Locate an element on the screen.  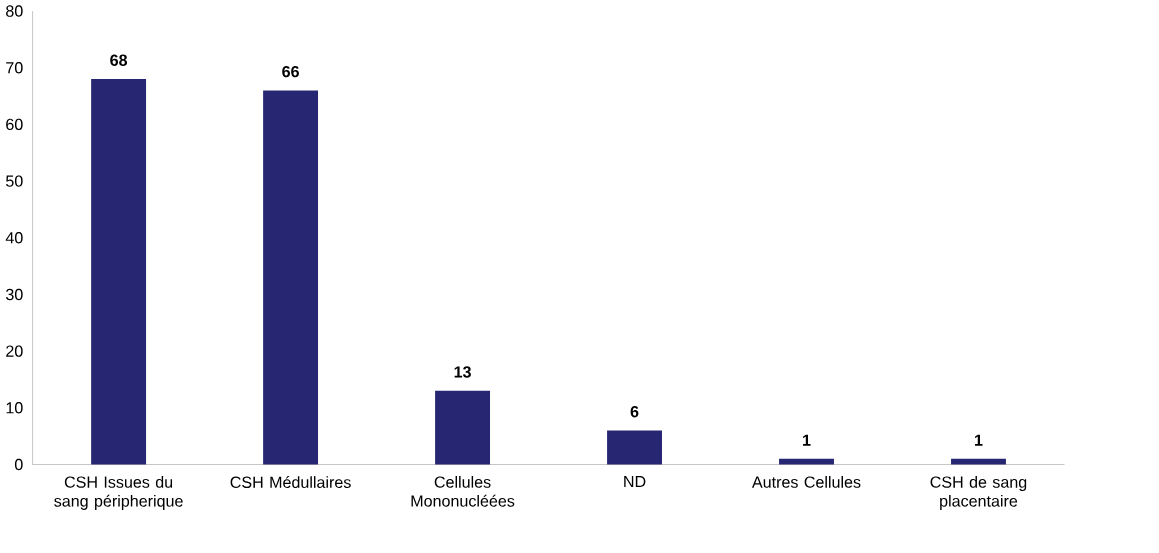
x-tick-label: Cellules Mononucléées is located at coordinates (463, 491).